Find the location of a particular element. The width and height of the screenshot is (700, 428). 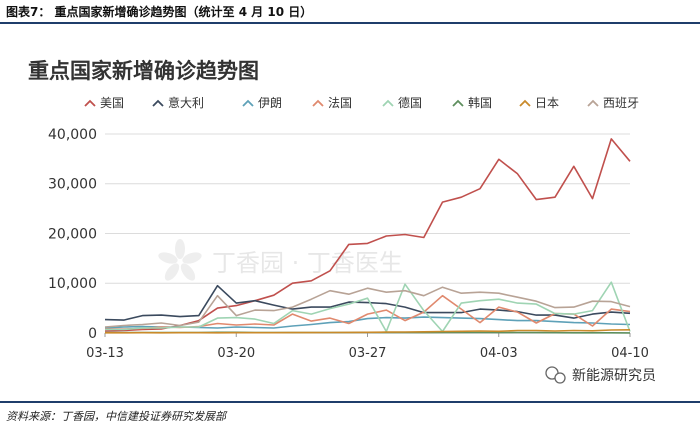

legend-item: 西班牙 is located at coordinates (613, 103).